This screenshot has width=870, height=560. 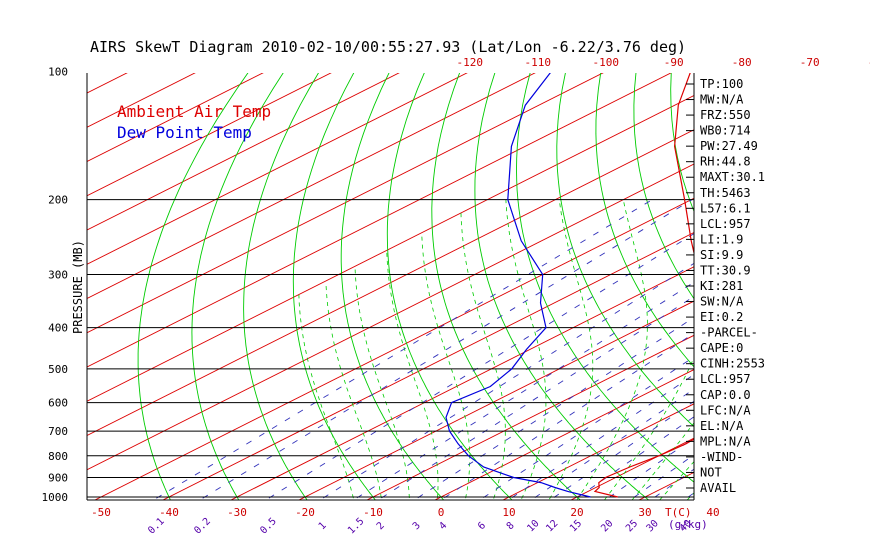 I want to click on dew-point-temp-line, so click(x=518, y=285).